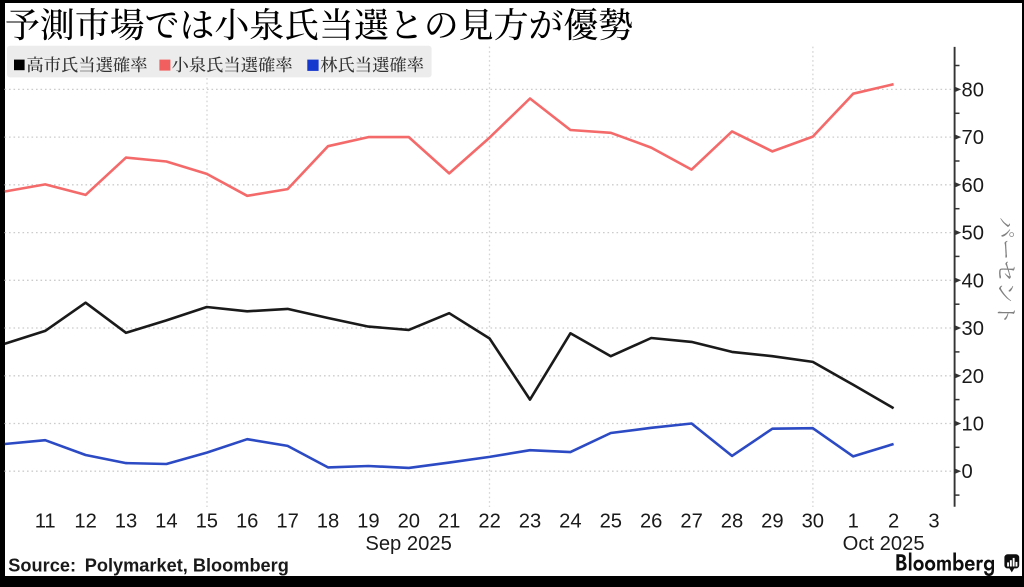 The image size is (1024, 587). What do you see at coordinates (85, 522) in the screenshot?
I see `svg-text: 12` at bounding box center [85, 522].